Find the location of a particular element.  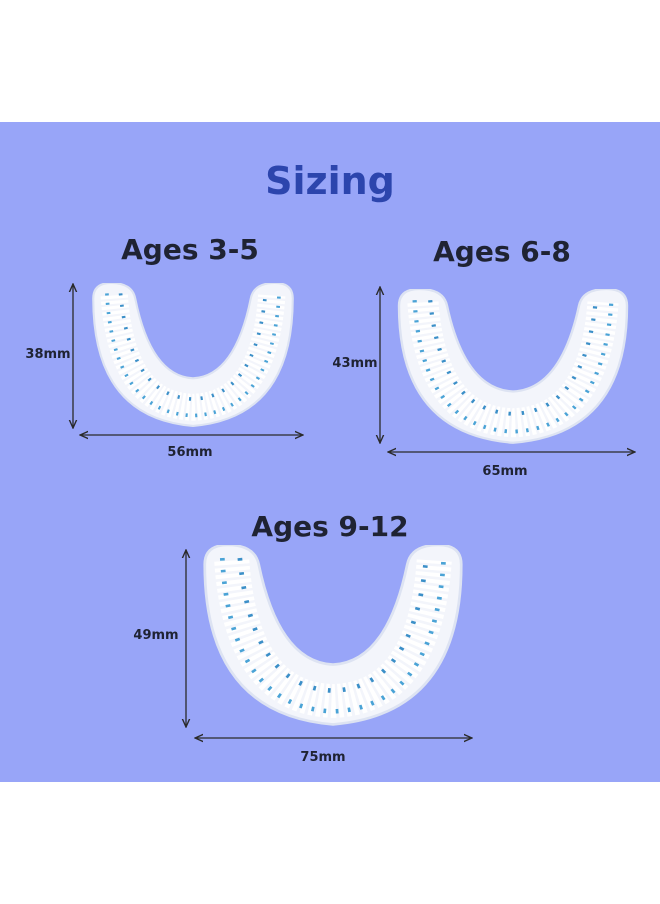

age-label: Ages 9-12 is located at coordinates (329, 526).